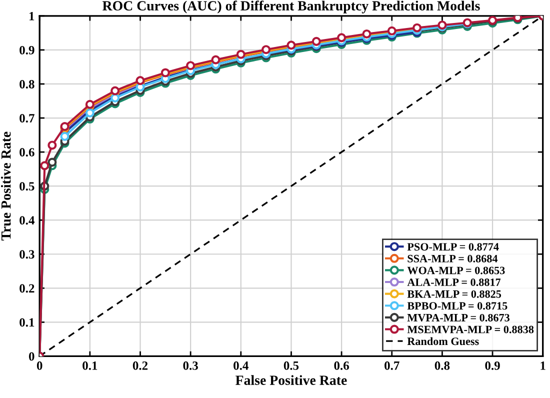 The image size is (550, 398). What do you see at coordinates (190, 365) in the screenshot?
I see `x-tick-label: 0.3` at bounding box center [190, 365].